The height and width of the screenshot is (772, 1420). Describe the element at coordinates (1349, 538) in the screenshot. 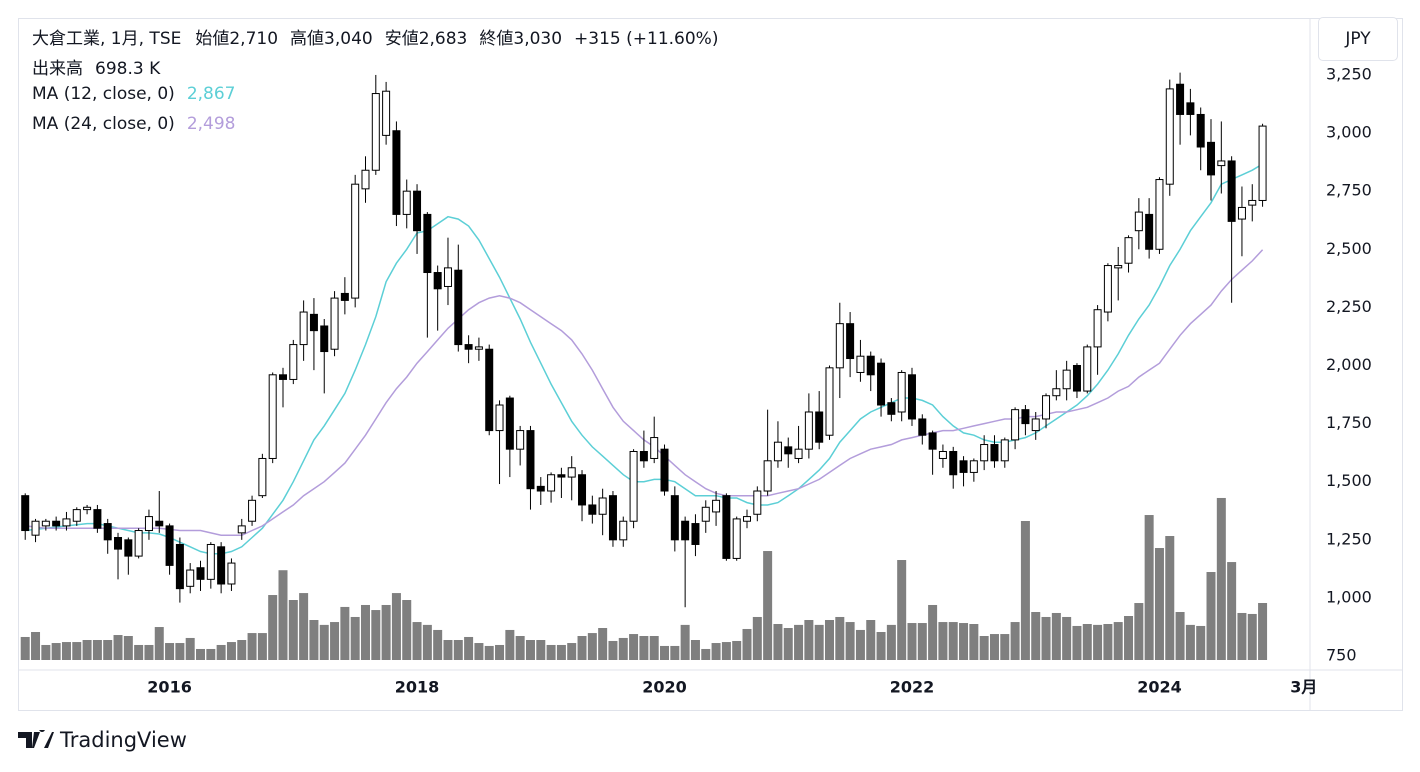

I see `y-tick-label: 1,250` at that location.